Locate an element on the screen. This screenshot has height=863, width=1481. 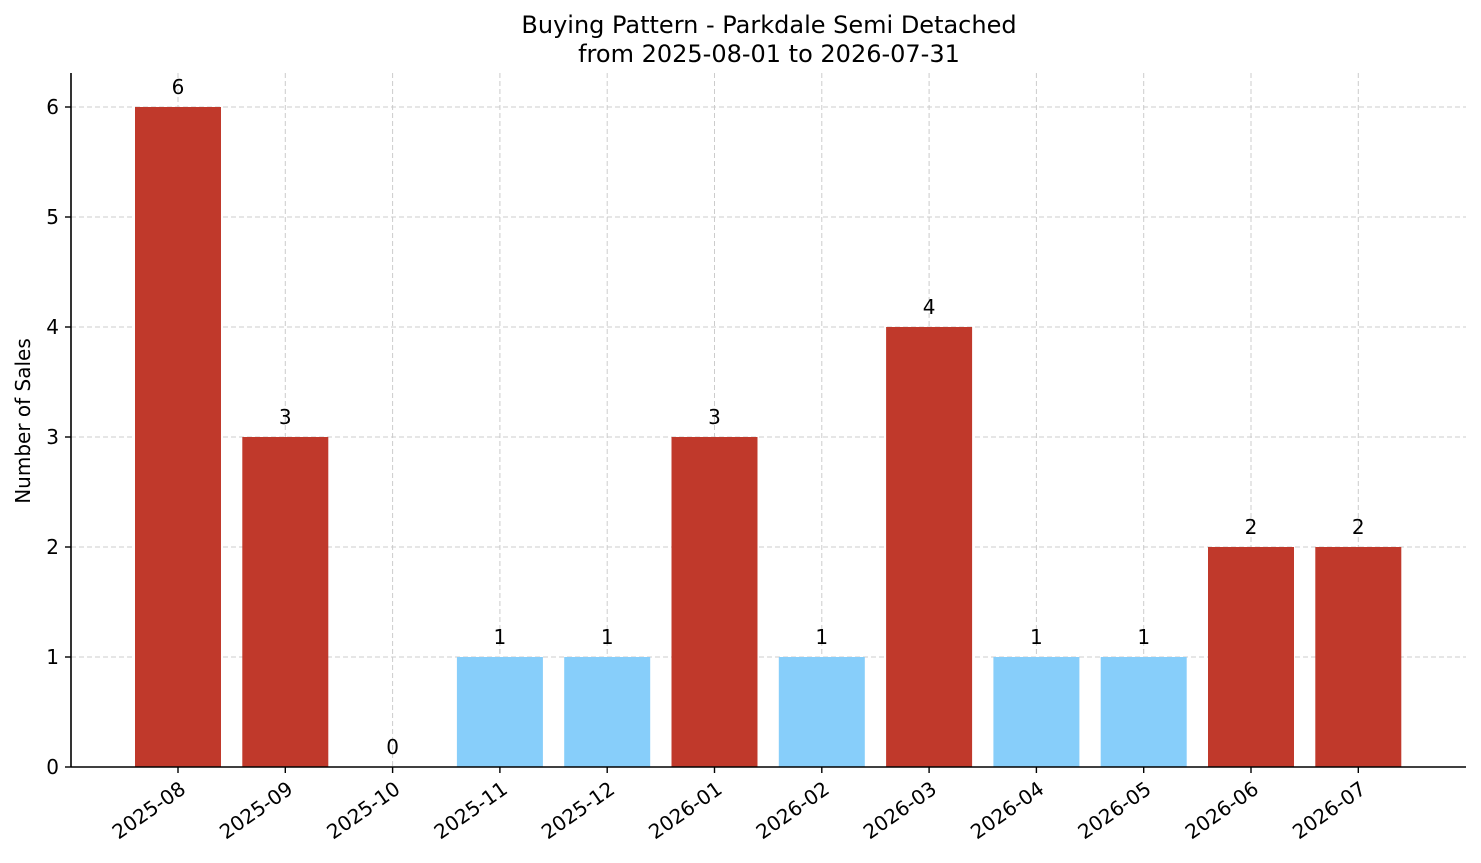
chart-subtitle: from 2025-08-01 to 2026-07-31 is located at coordinates (769, 54).